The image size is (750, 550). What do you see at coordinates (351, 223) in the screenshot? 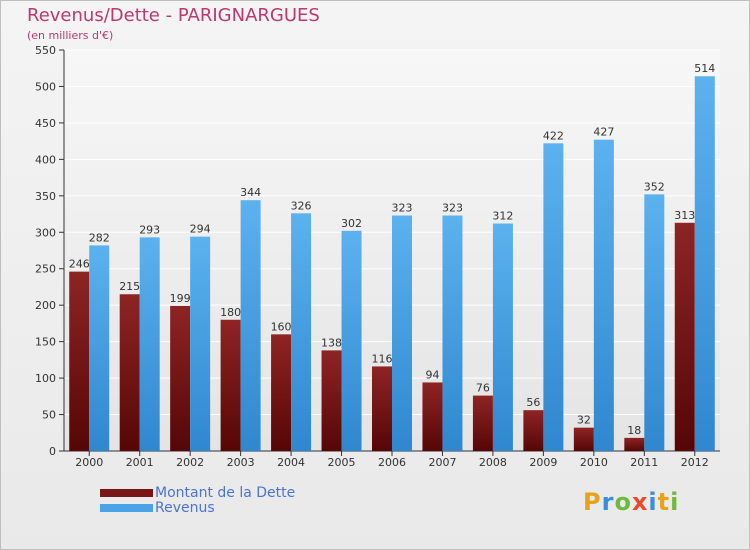
I see `data-label-revenus: 302` at bounding box center [351, 223].